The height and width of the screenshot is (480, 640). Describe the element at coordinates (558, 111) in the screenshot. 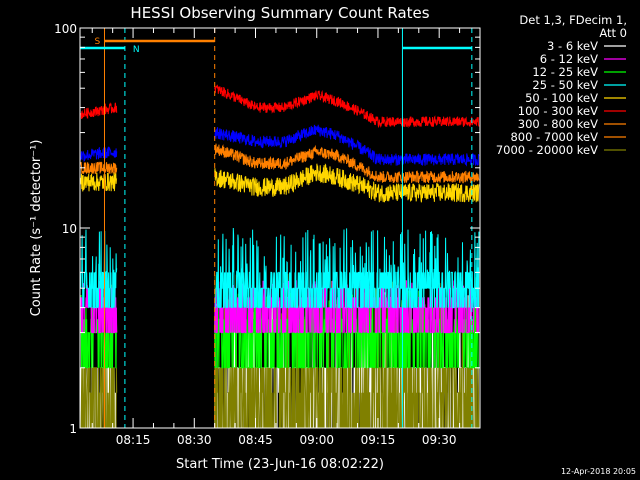

I see `legend-entry-label-5: 100 - 300 keV` at that location.